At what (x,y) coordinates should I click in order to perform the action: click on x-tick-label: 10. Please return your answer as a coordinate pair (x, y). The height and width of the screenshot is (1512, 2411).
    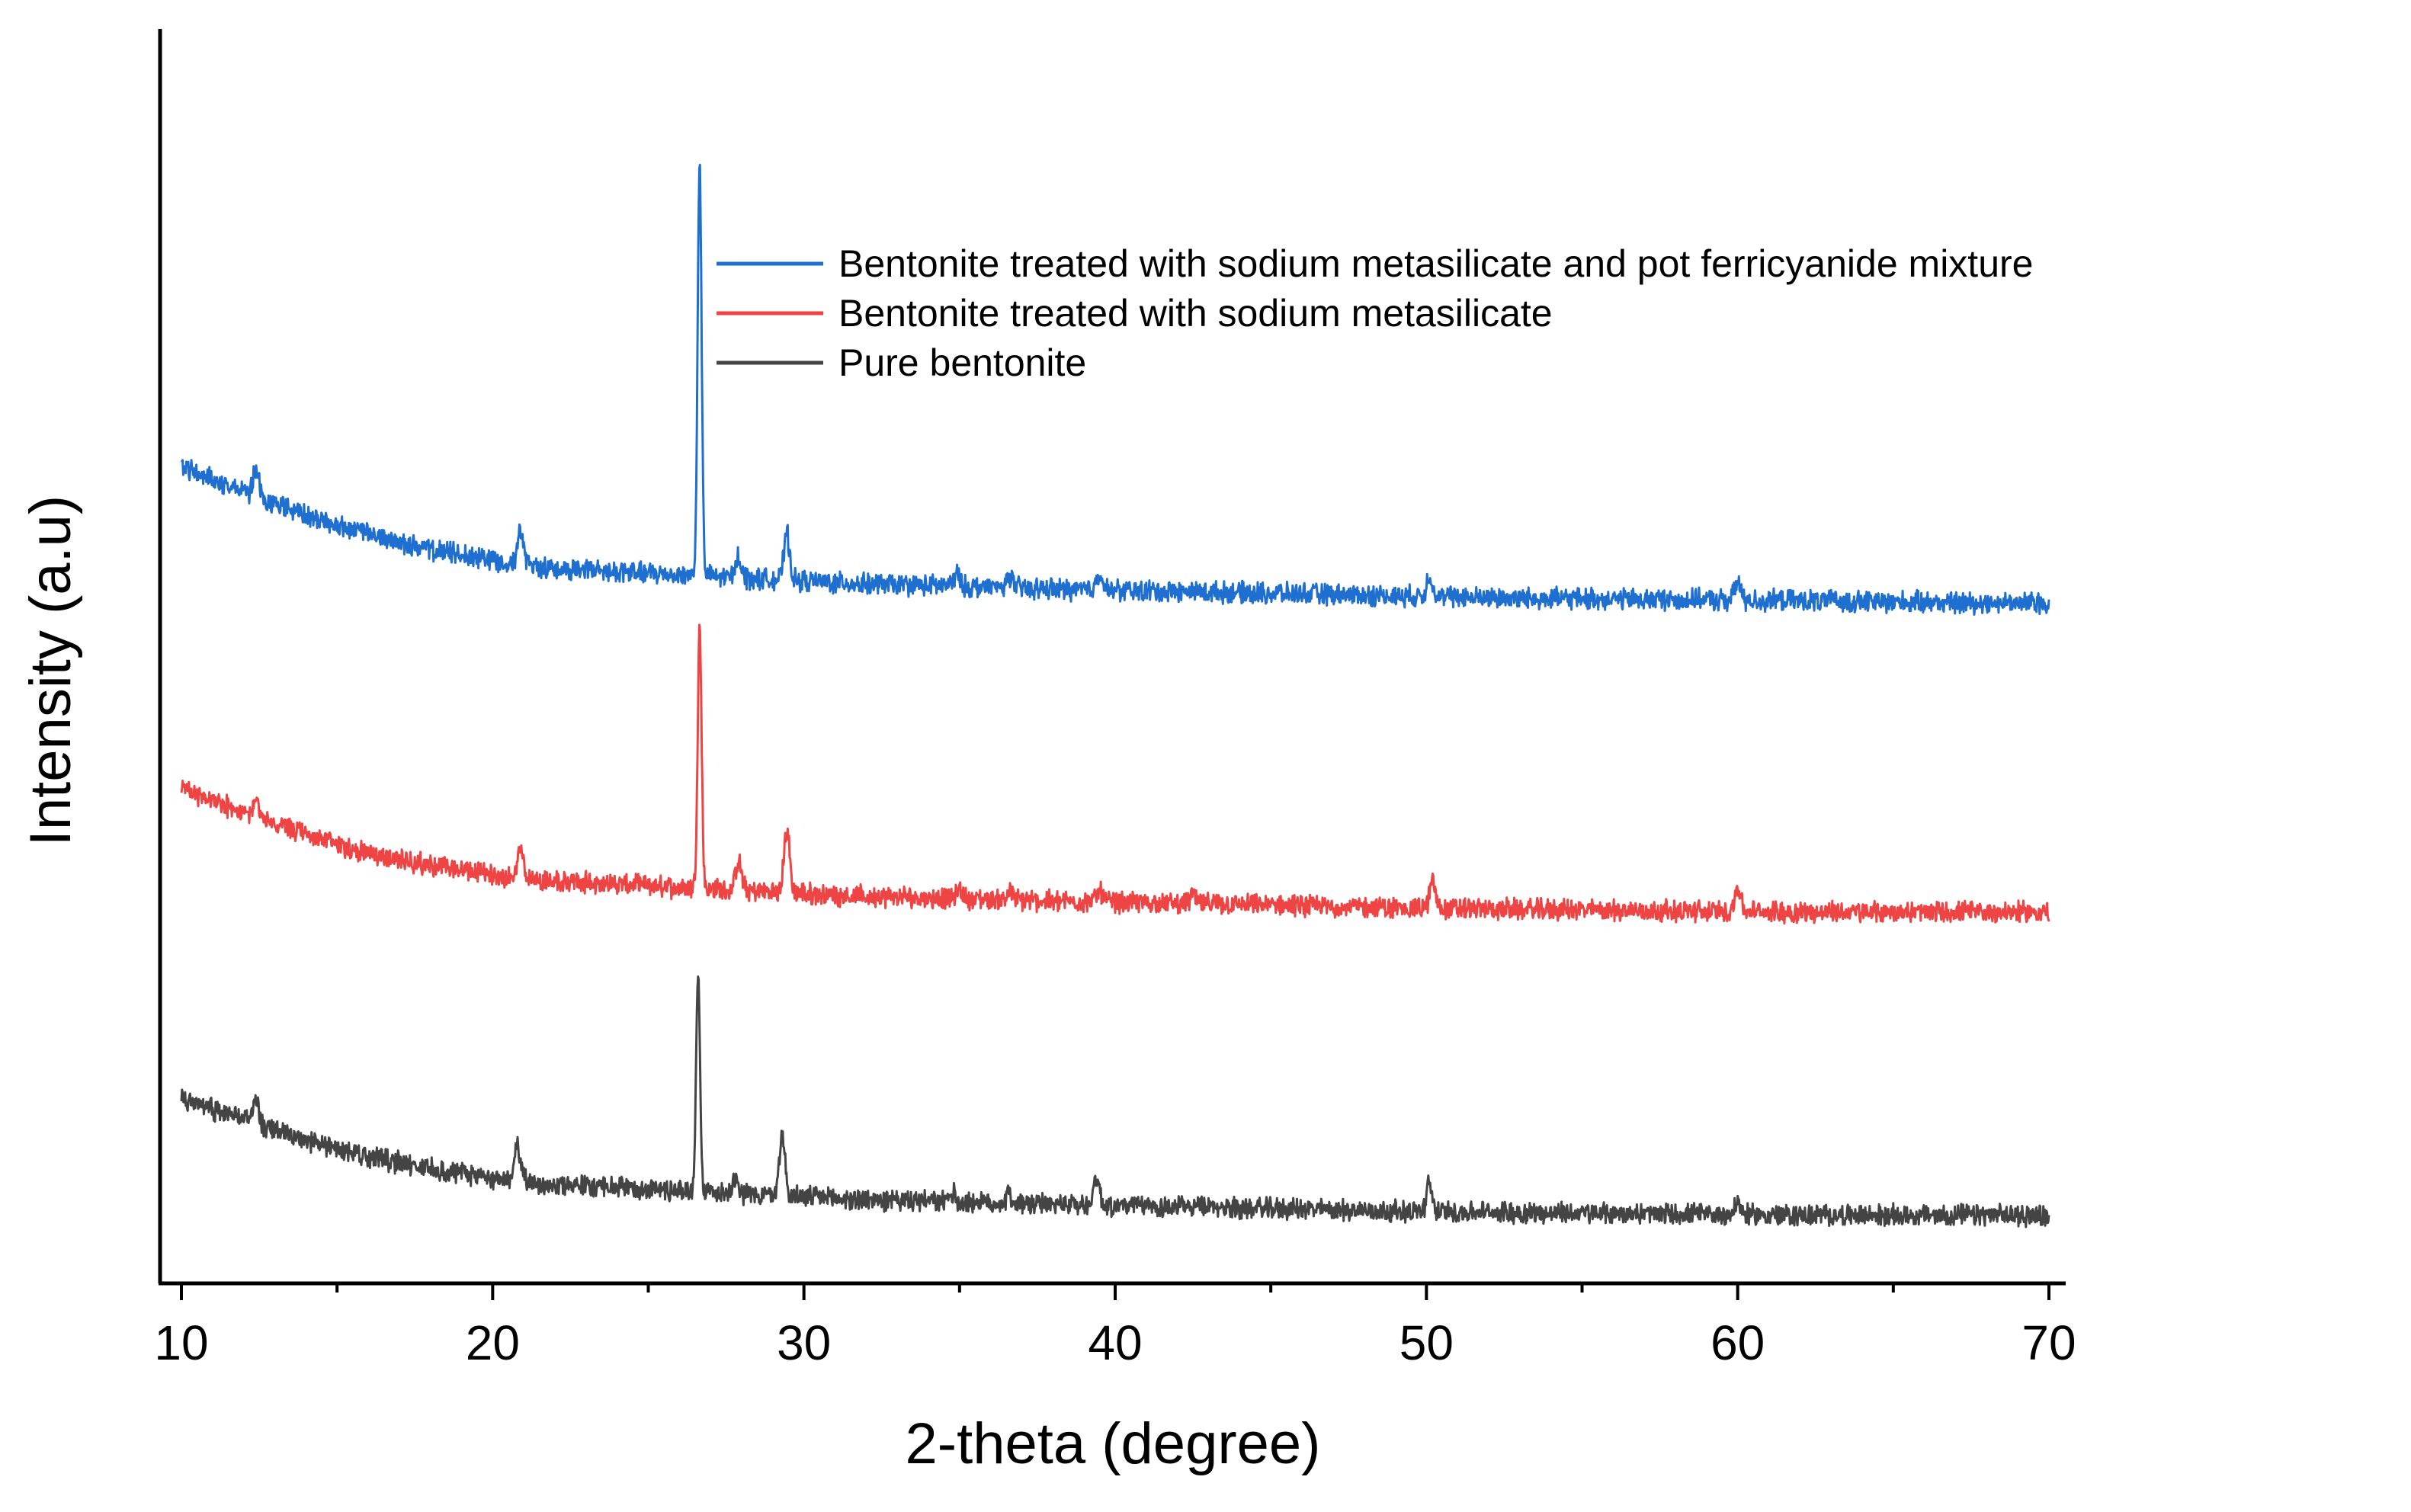
    Looking at the image, I should click on (181, 1342).